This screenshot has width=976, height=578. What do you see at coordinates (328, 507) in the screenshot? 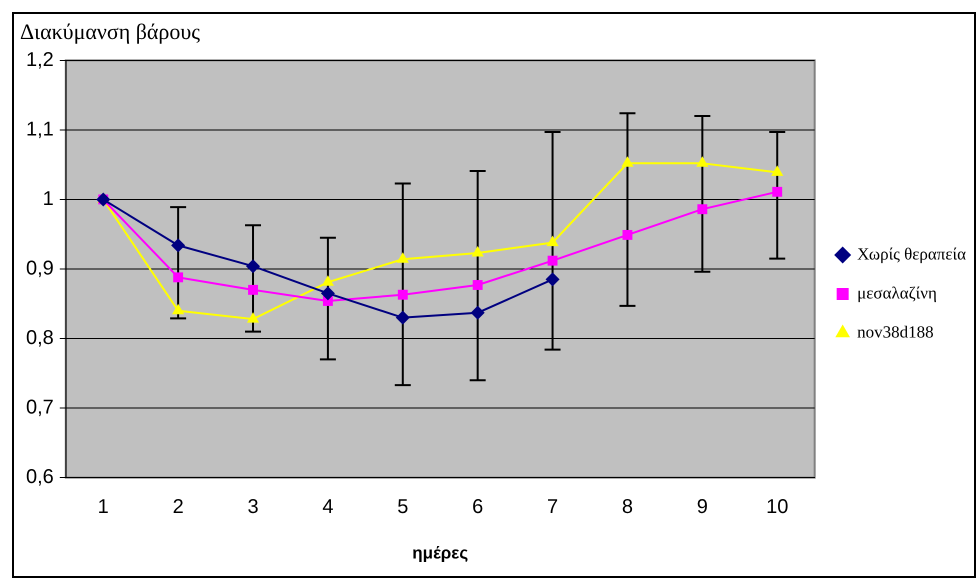
I see `x-tick-label: 4` at bounding box center [328, 507].